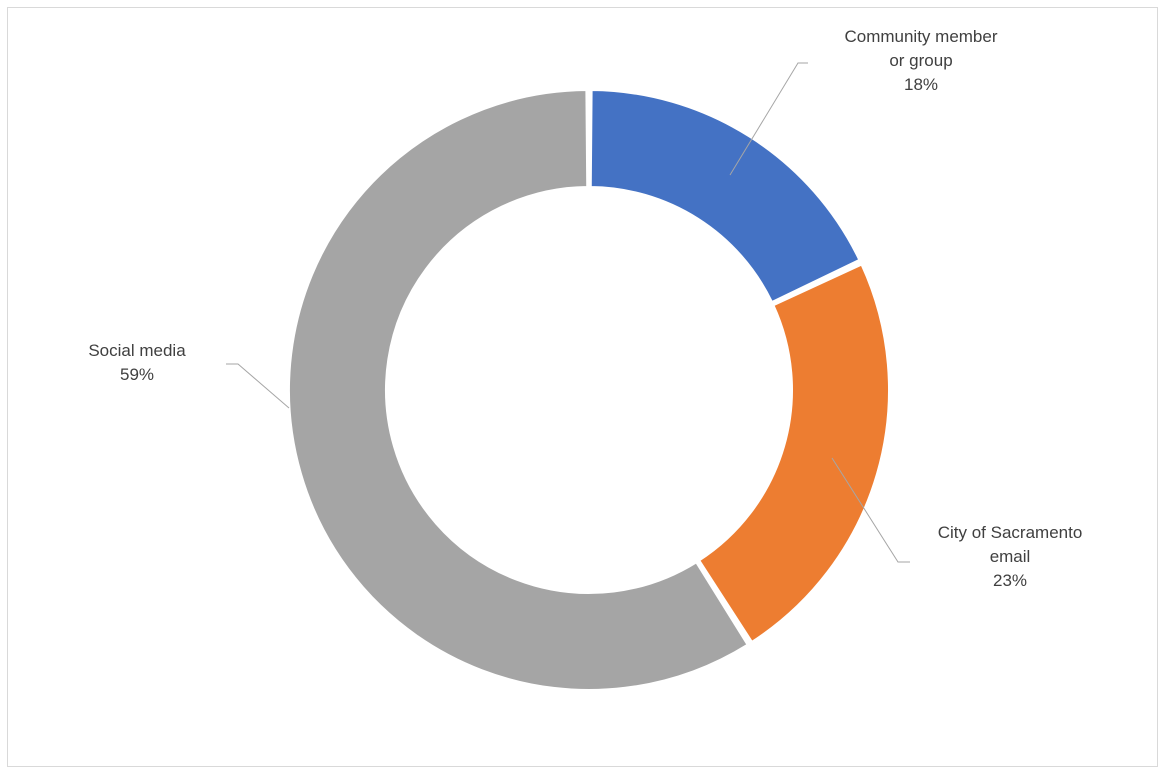 The width and height of the screenshot is (1166, 767). What do you see at coordinates (137, 374) in the screenshot?
I see `data-label-value: 59%` at bounding box center [137, 374].